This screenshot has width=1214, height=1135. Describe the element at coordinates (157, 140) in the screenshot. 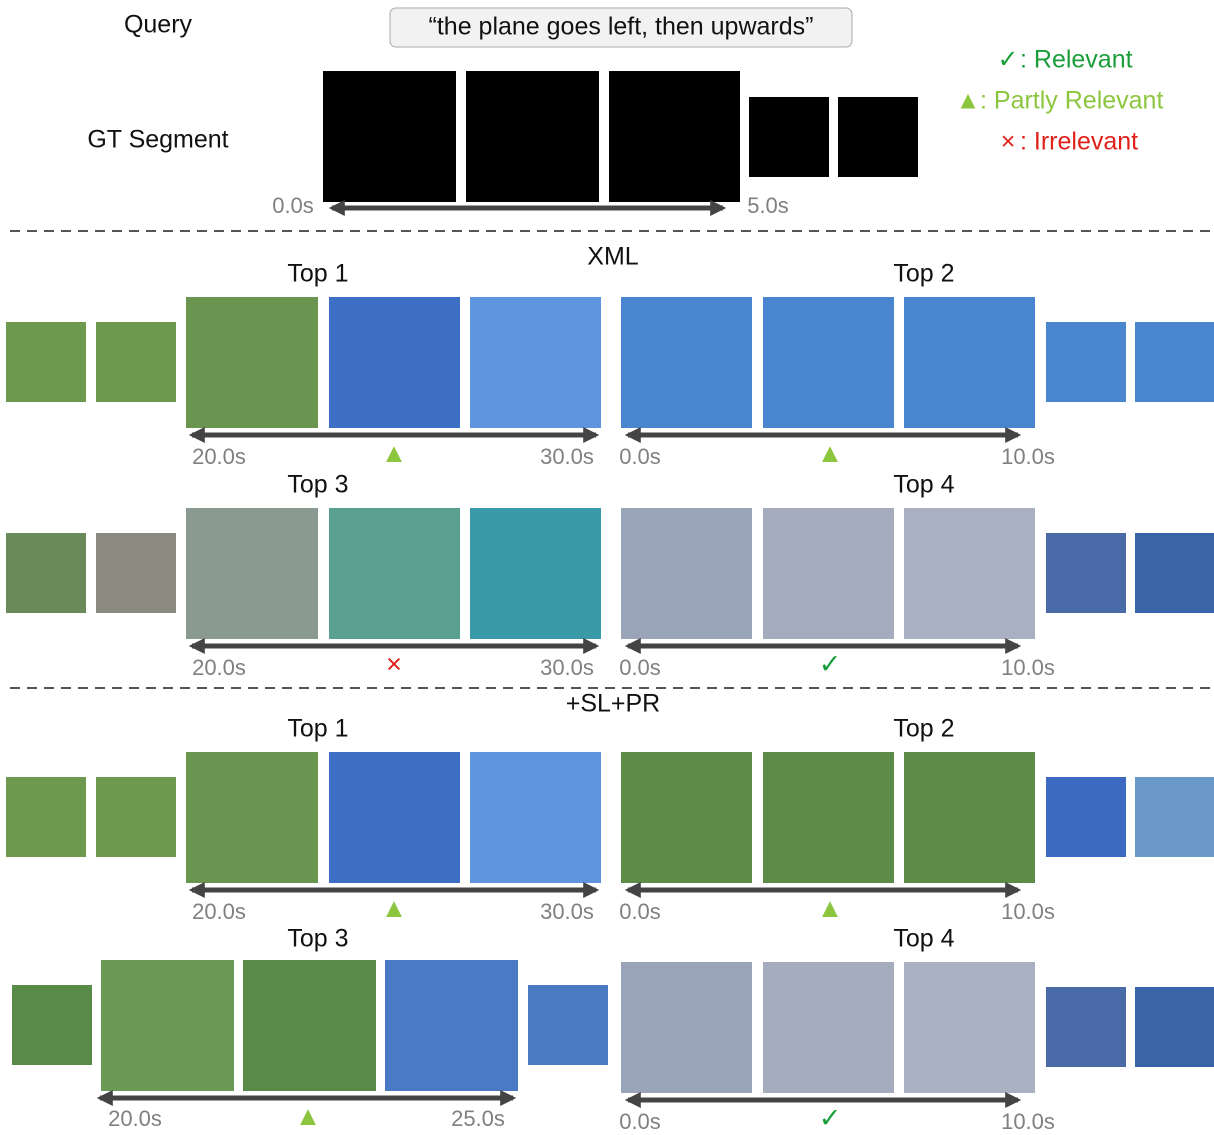

I see `gt-label: GT Segment` at that location.